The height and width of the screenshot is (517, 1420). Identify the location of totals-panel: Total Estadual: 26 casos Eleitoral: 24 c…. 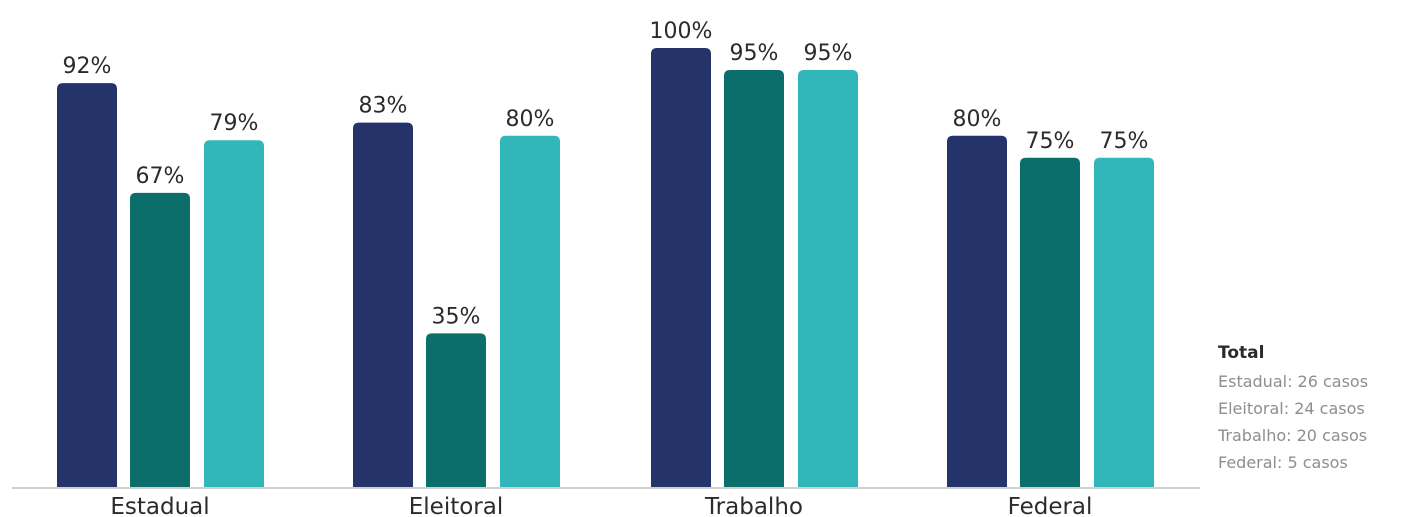
(1318, 408).